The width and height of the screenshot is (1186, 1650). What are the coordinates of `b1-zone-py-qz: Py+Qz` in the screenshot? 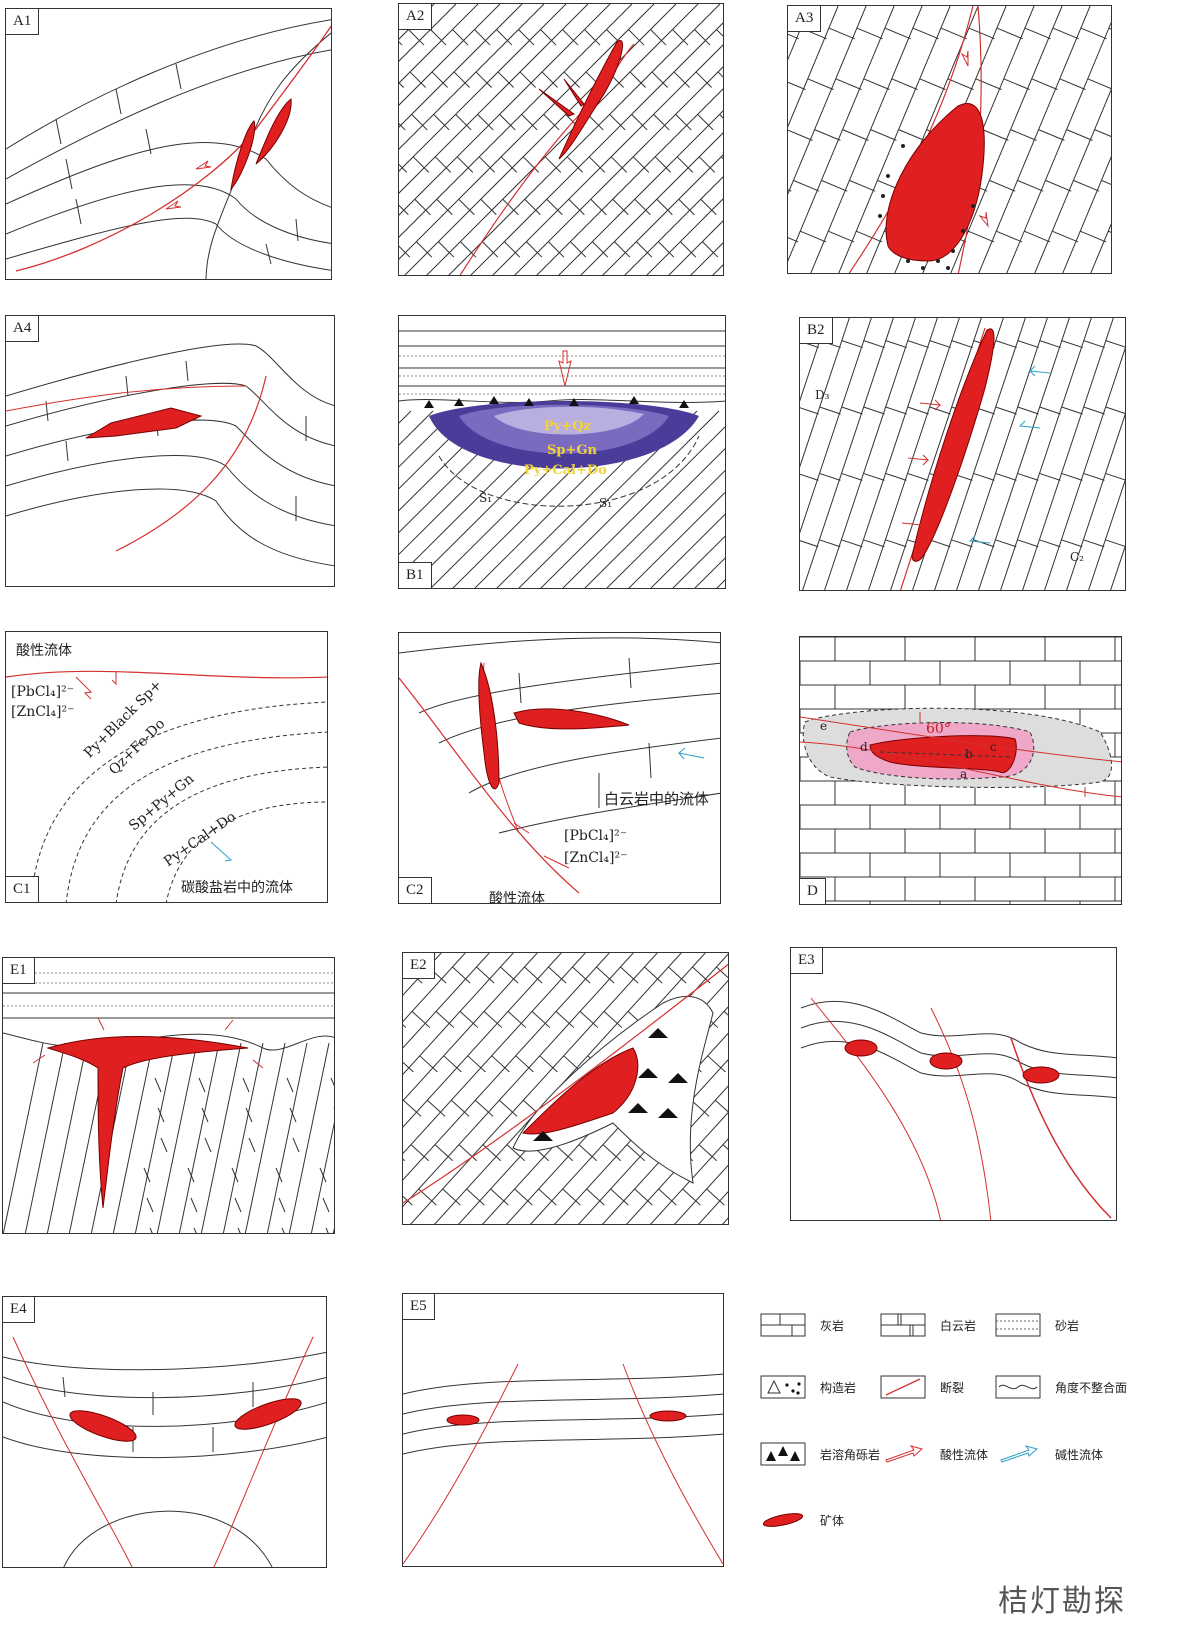 It's located at (567, 426).